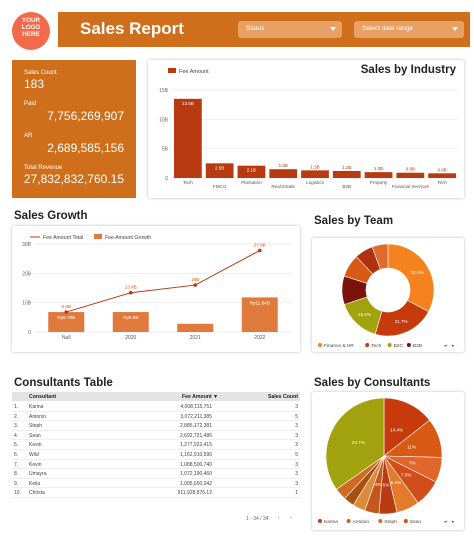 This screenshot has width=474, height=556. What do you see at coordinates (43, 396) in the screenshot?
I see `column-header: Consultant` at bounding box center [43, 396].